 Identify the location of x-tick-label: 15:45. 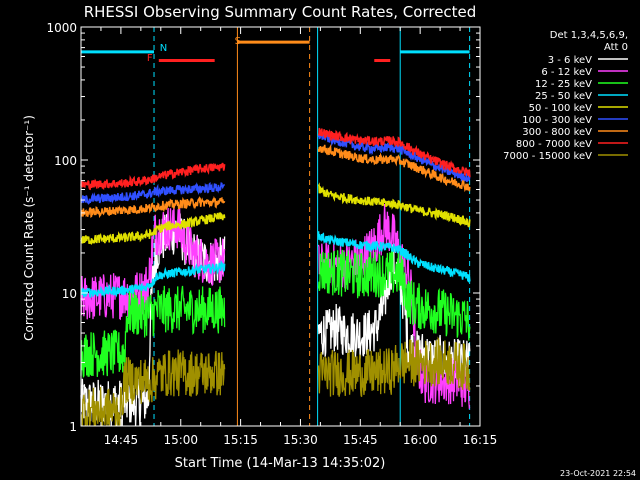
(360, 440).